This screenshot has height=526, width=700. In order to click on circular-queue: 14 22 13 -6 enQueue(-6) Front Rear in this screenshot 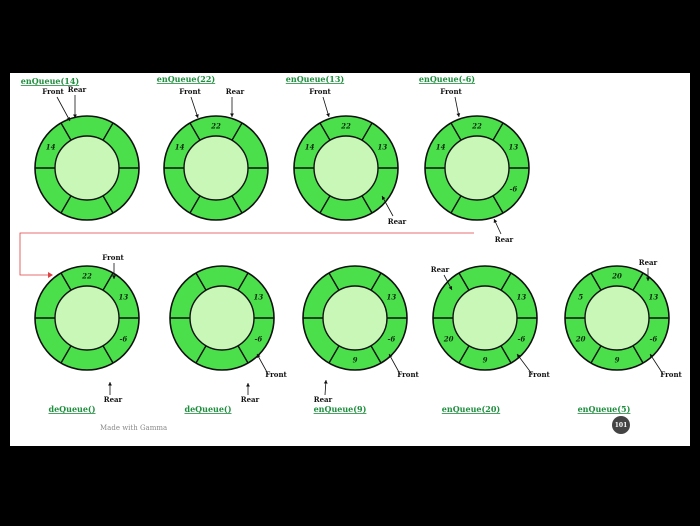, I will do `click(474, 159)`.